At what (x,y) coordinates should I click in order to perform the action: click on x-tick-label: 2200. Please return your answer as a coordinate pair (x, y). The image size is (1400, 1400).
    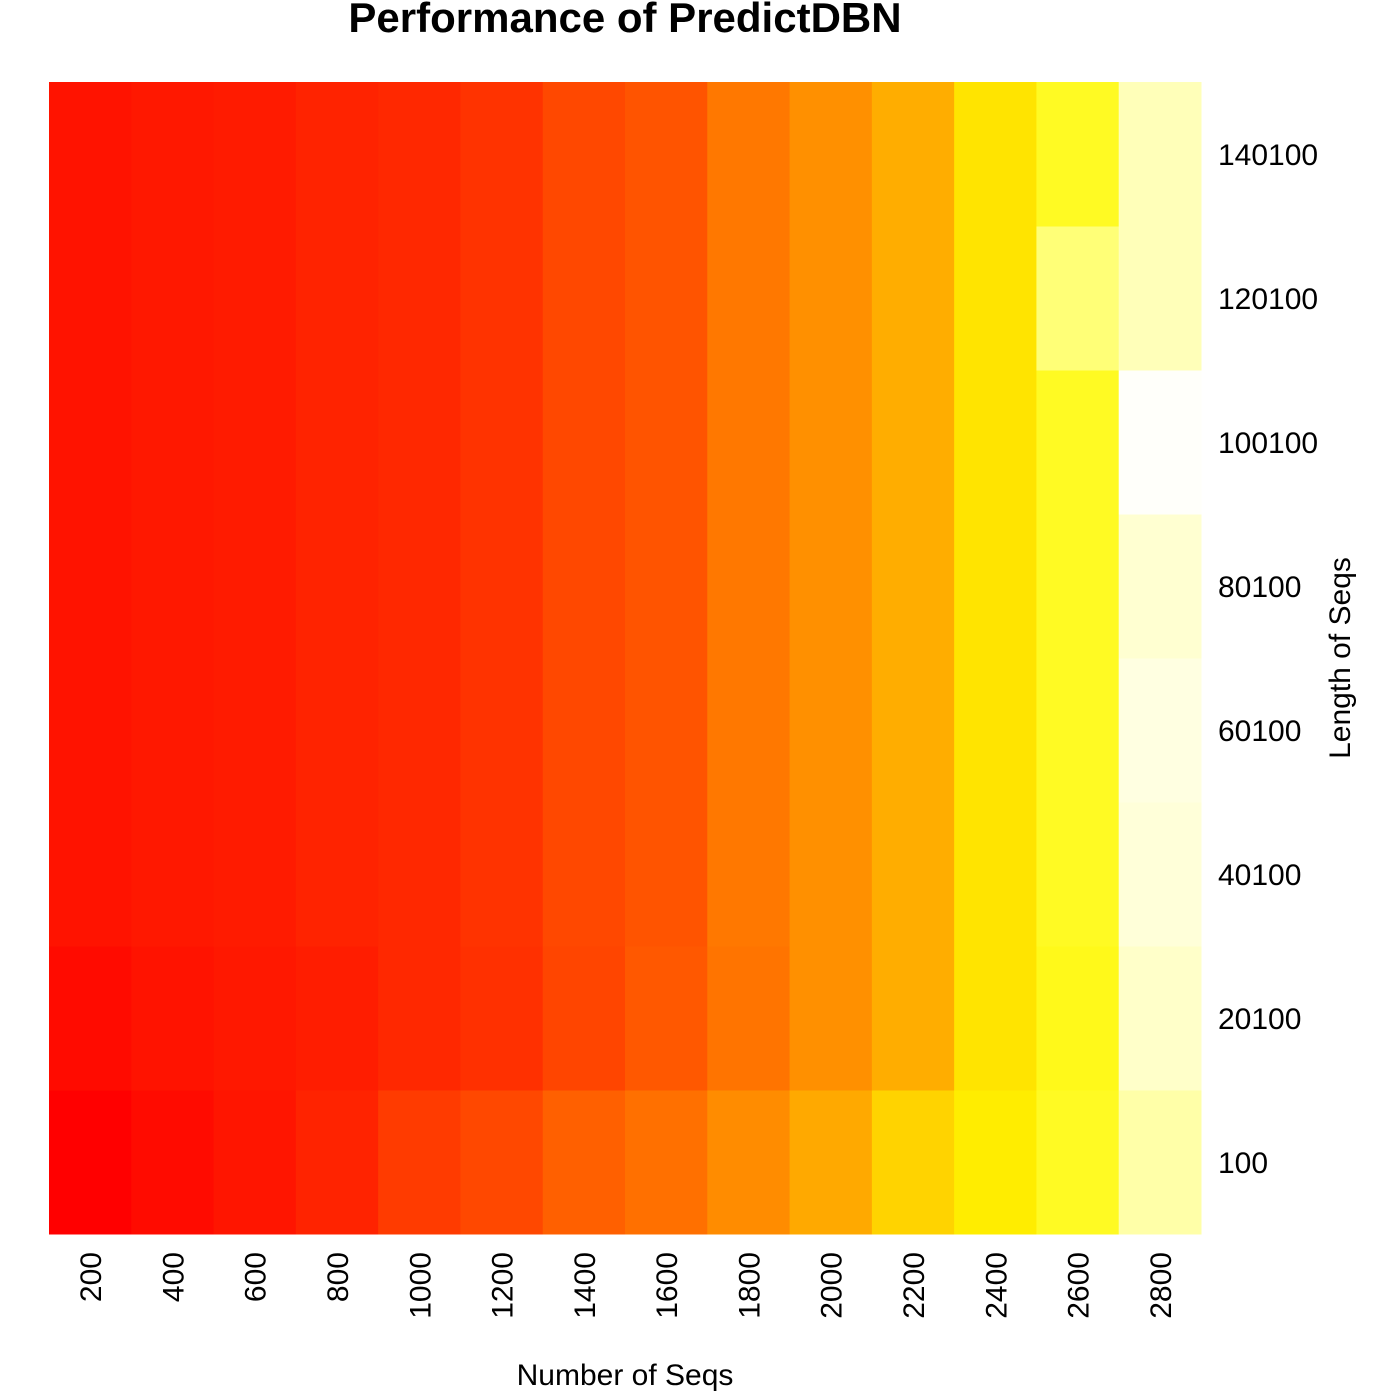
    Looking at the image, I should click on (914, 1285).